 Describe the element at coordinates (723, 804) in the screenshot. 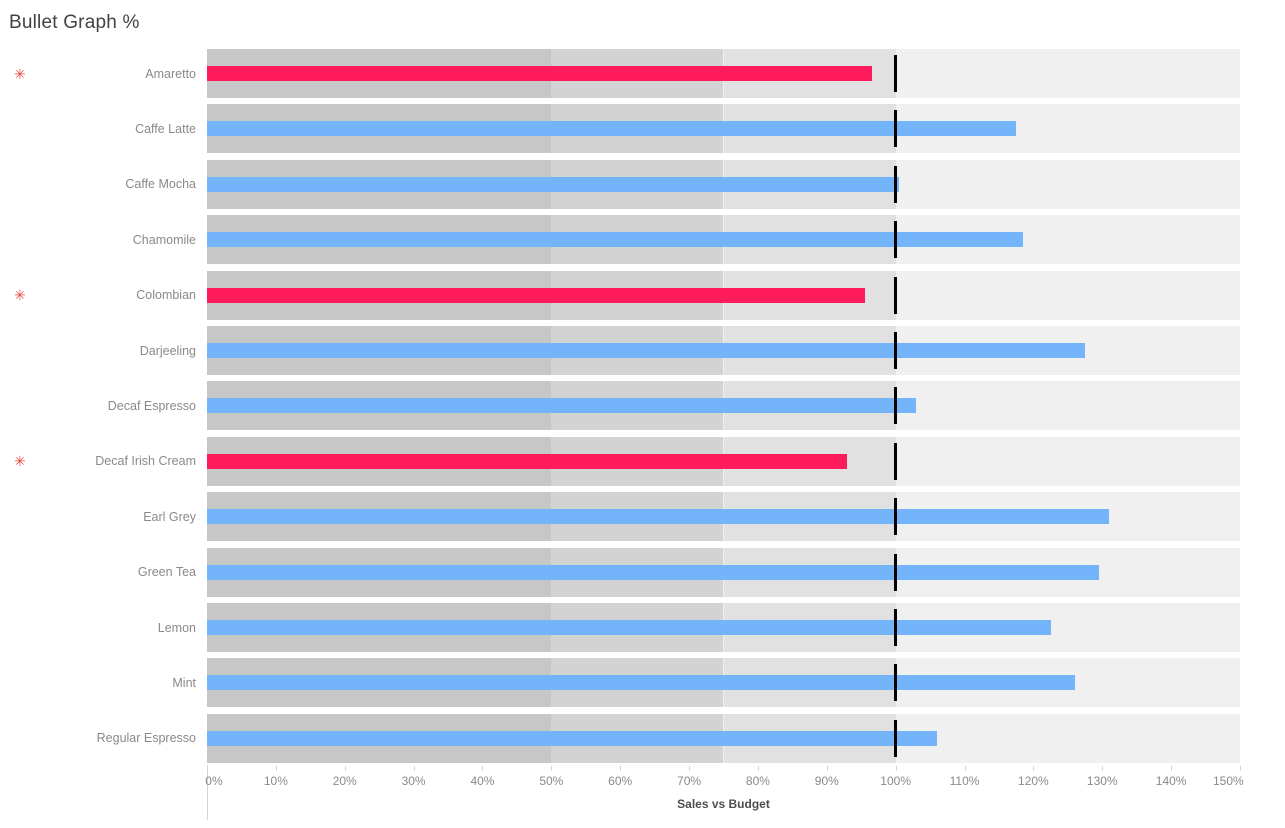

I see `axis-title: Sales vs Budget` at that location.